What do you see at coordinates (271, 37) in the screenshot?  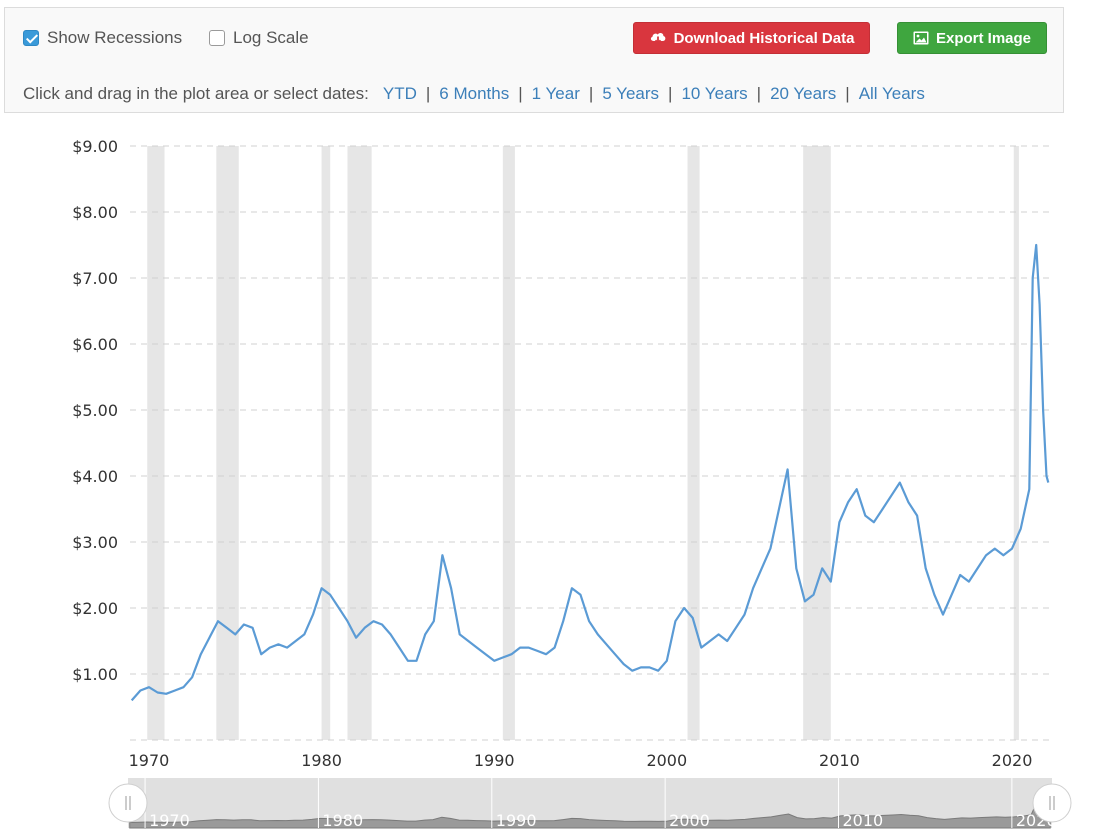 I see `log-scale-label: Log Scale` at bounding box center [271, 37].